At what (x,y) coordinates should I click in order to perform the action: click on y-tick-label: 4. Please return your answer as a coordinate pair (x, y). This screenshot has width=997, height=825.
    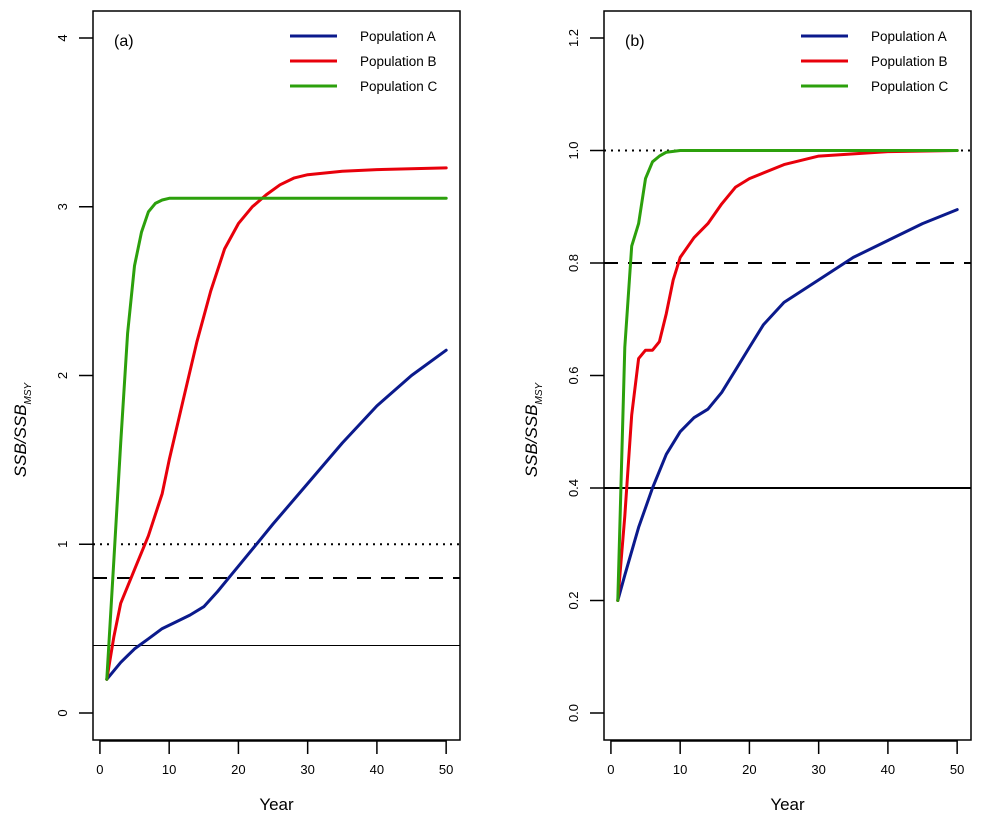
    Looking at the image, I should click on (62, 37).